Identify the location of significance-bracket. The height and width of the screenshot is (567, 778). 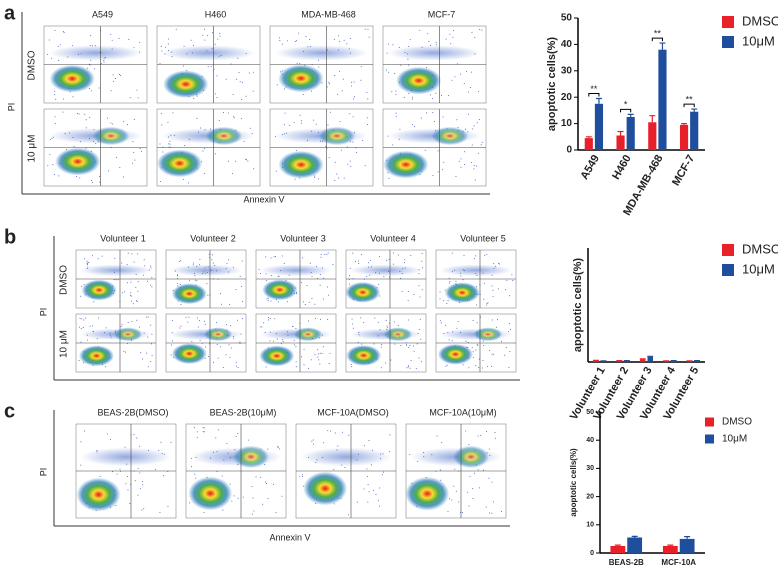
(626, 110).